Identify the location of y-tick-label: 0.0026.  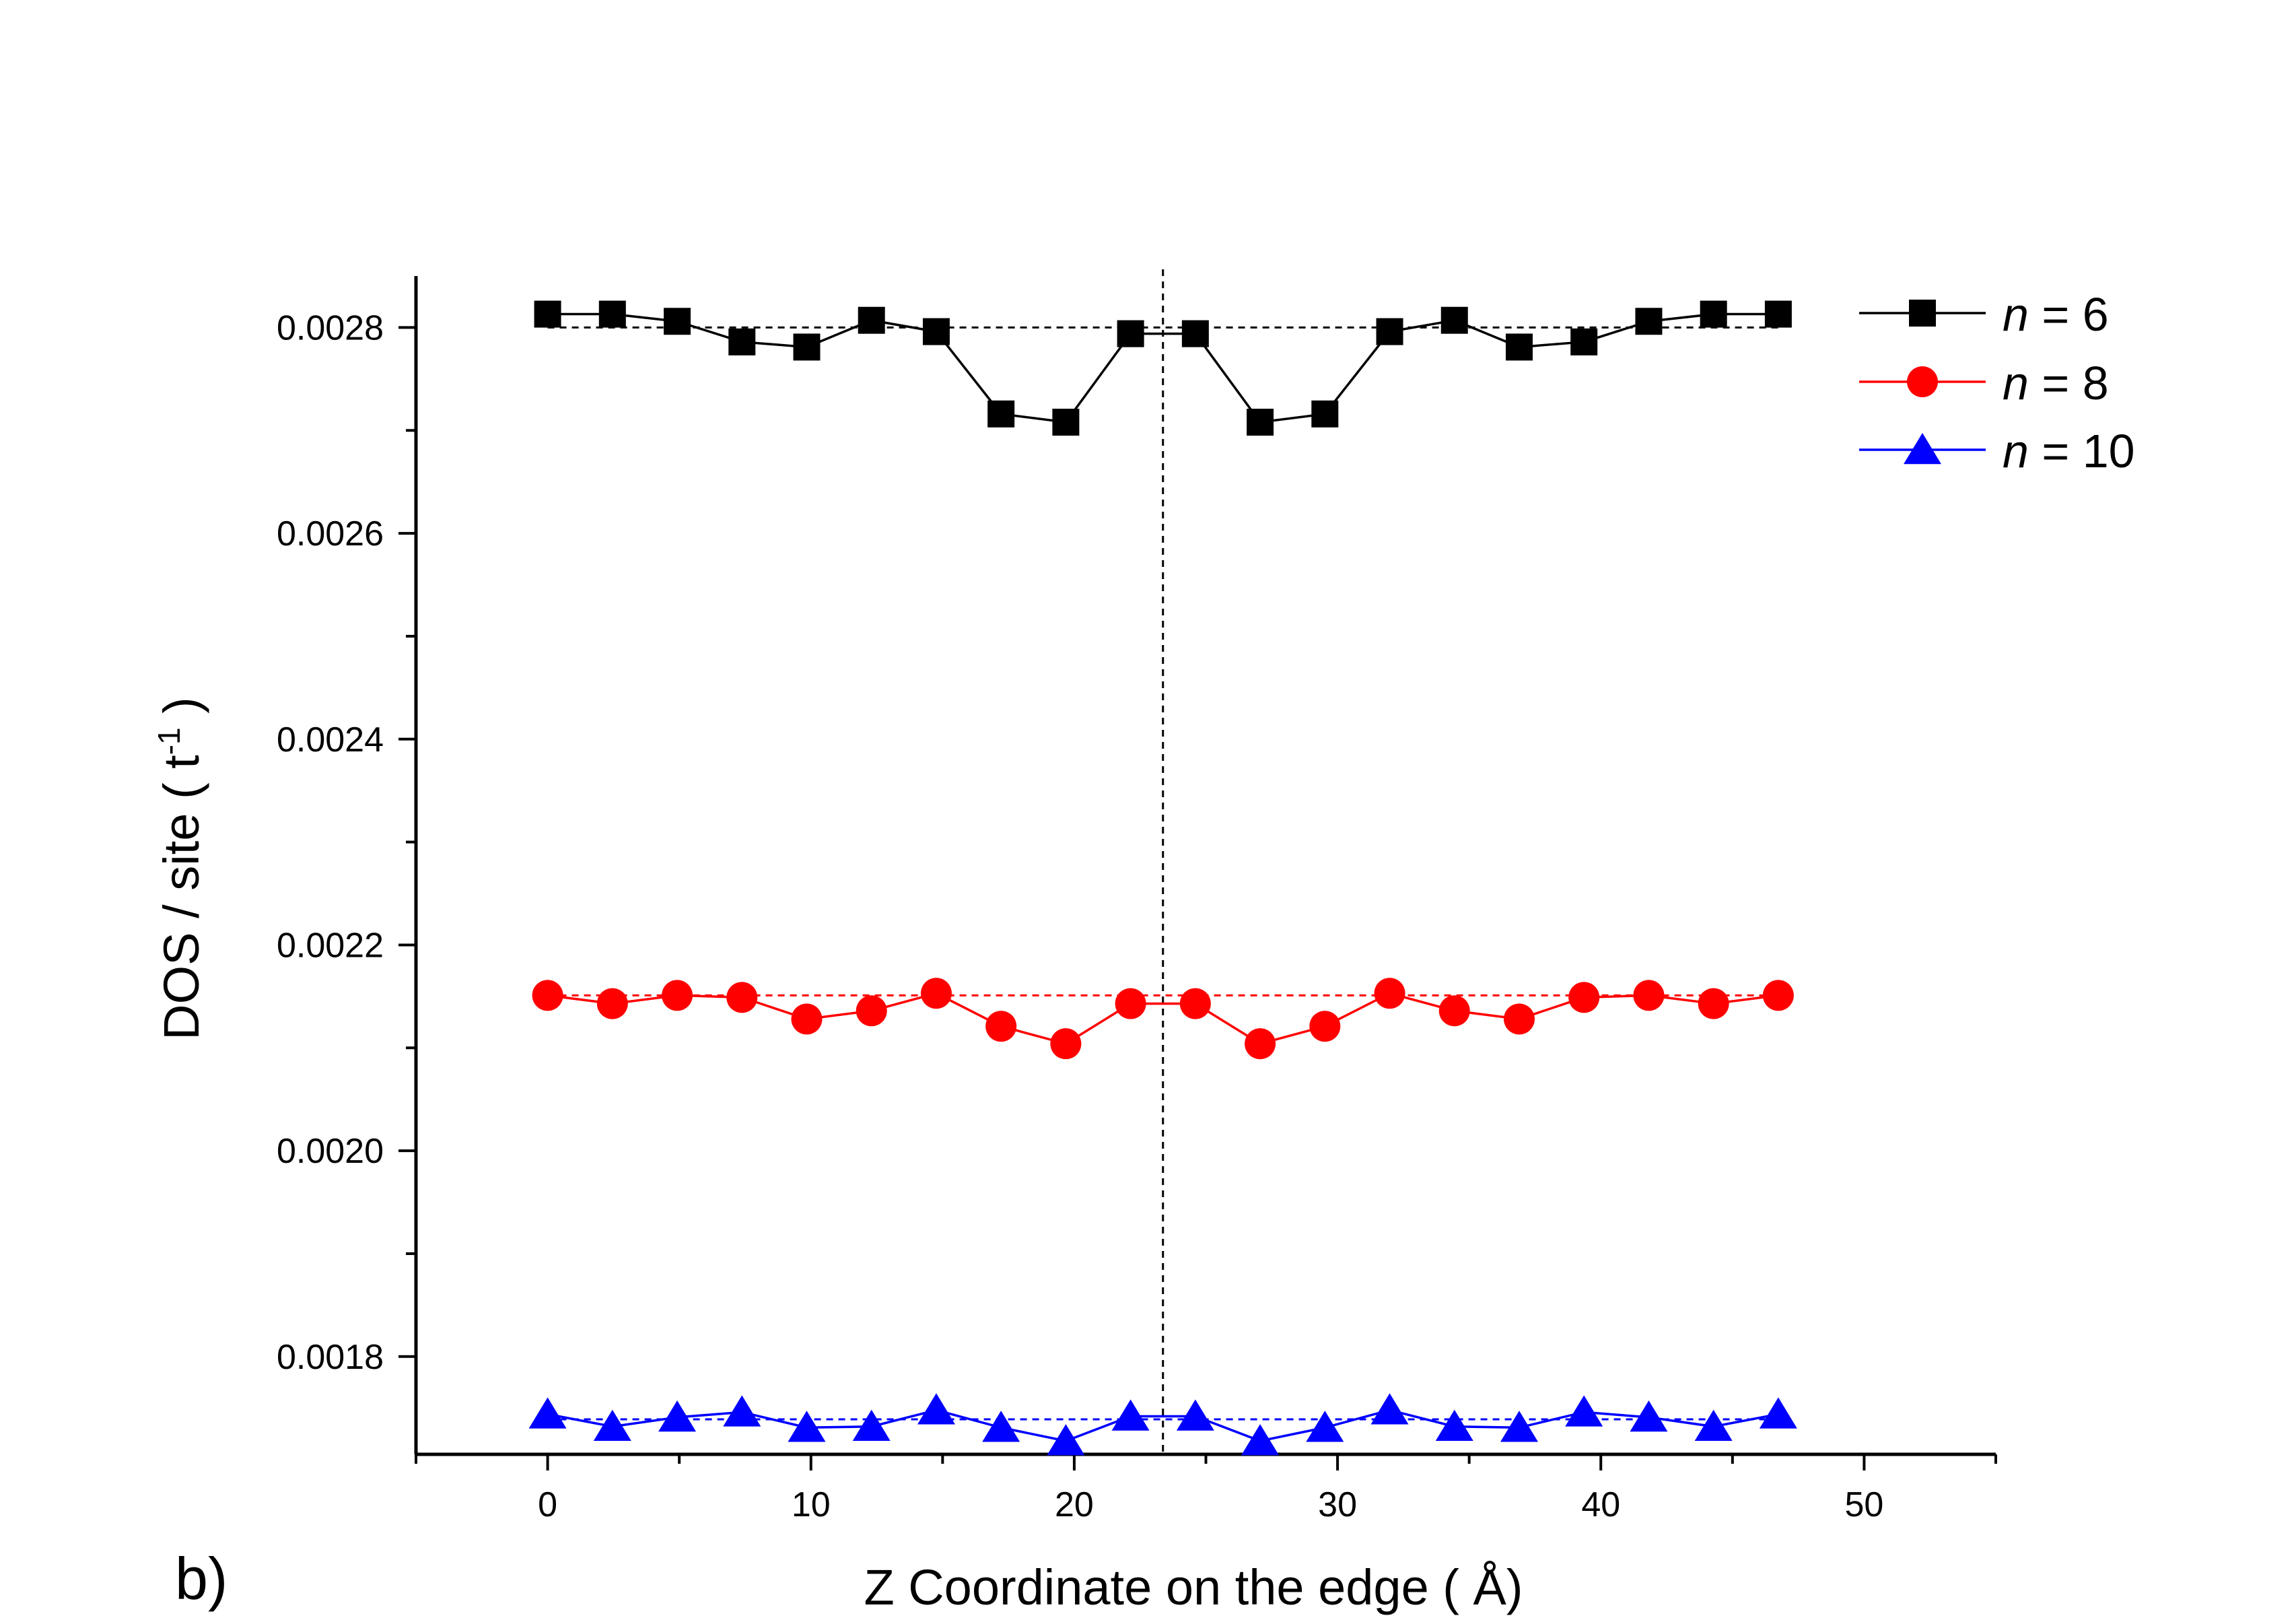
(330, 533).